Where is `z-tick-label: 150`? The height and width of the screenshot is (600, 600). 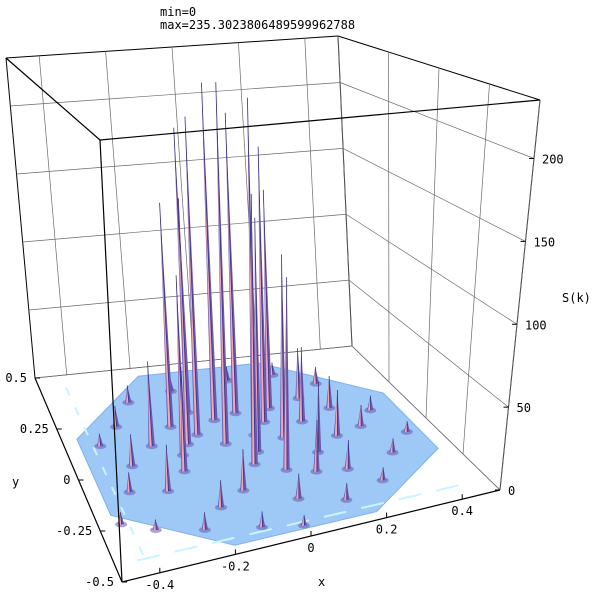
z-tick-label: 150 is located at coordinates (544, 242).